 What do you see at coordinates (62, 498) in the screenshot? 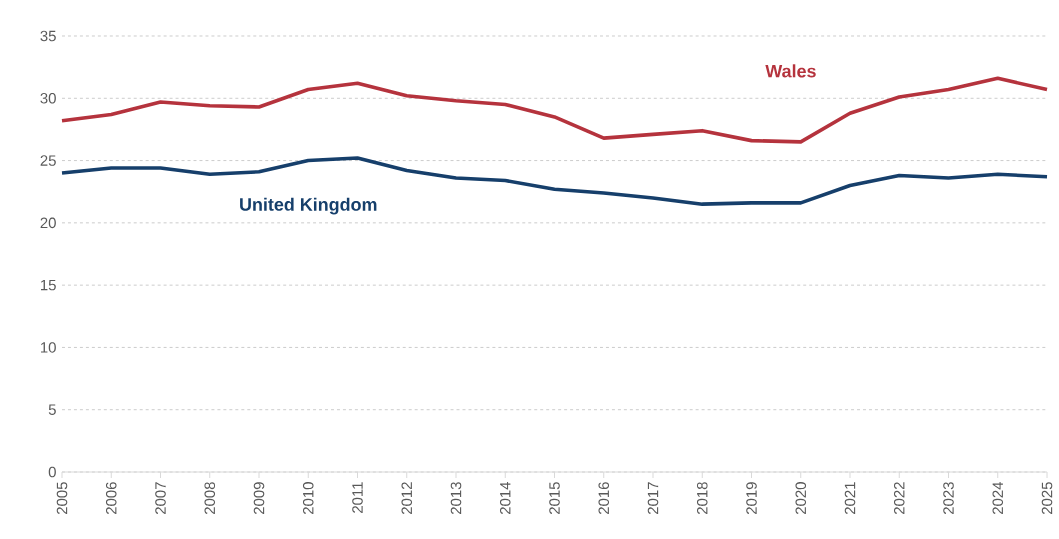
I see `x-tick-label: 2005` at bounding box center [62, 498].